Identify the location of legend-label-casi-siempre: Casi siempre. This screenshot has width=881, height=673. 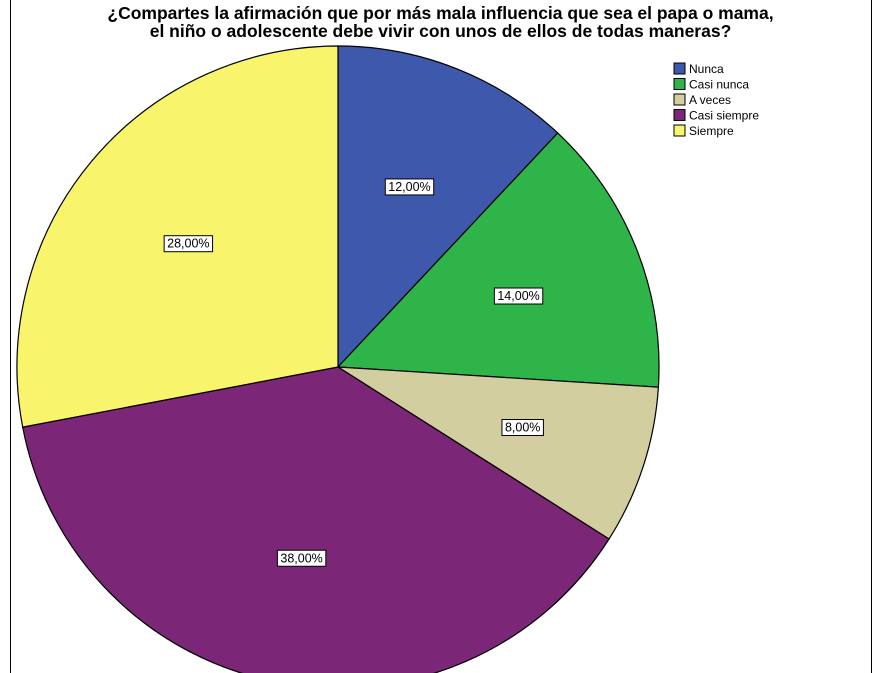
(724, 116).